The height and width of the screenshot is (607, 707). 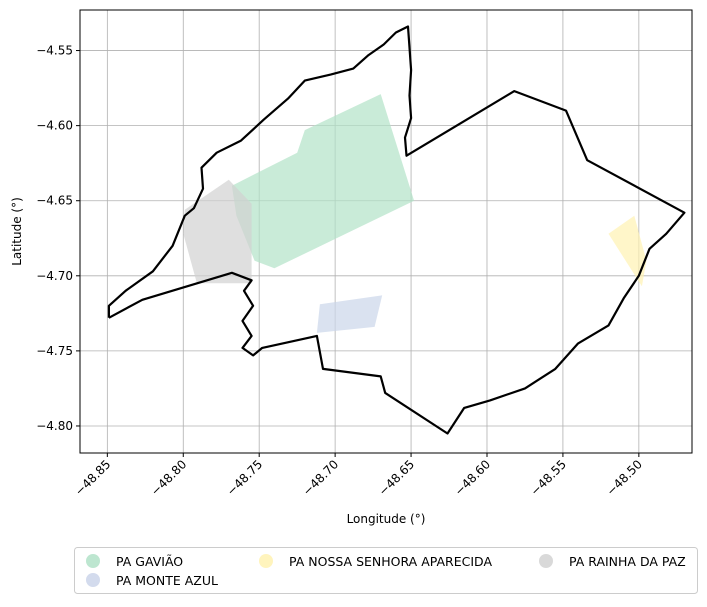 I want to click on y-tick-label-0: −4.55, so click(x=54, y=51).